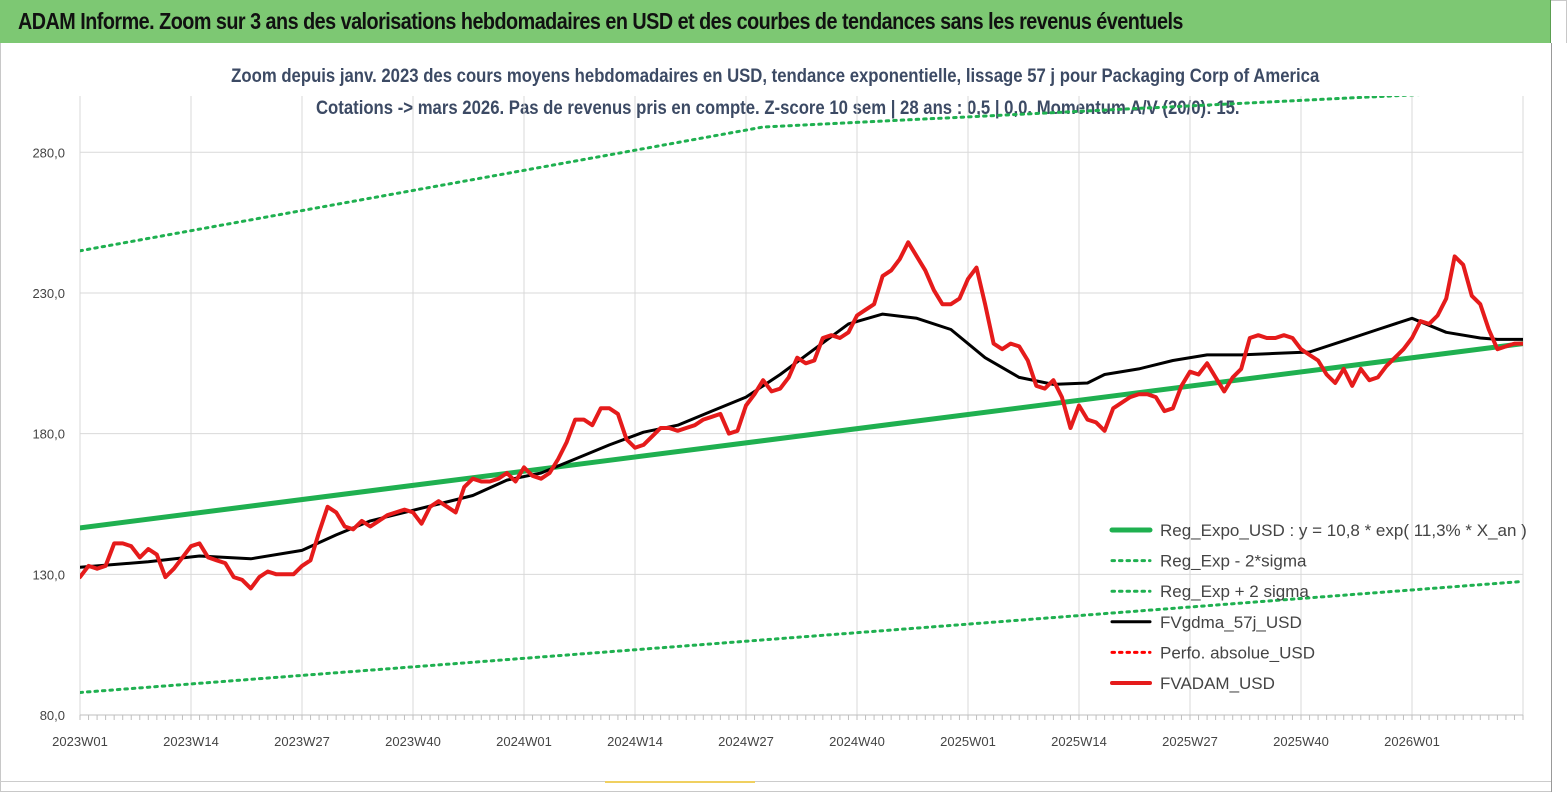 The height and width of the screenshot is (792, 1567). What do you see at coordinates (52, 715) in the screenshot?
I see `y-tick-label: 80,0` at bounding box center [52, 715].